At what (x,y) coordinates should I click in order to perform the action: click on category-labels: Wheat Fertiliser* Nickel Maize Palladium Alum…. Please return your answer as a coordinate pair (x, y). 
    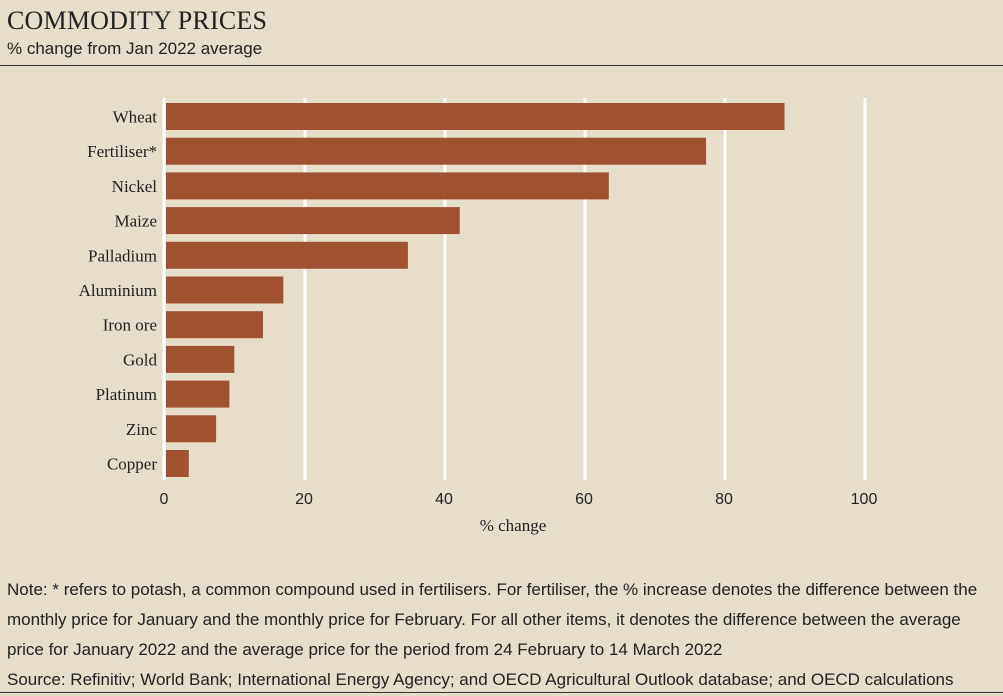
    Looking at the image, I should click on (118, 291).